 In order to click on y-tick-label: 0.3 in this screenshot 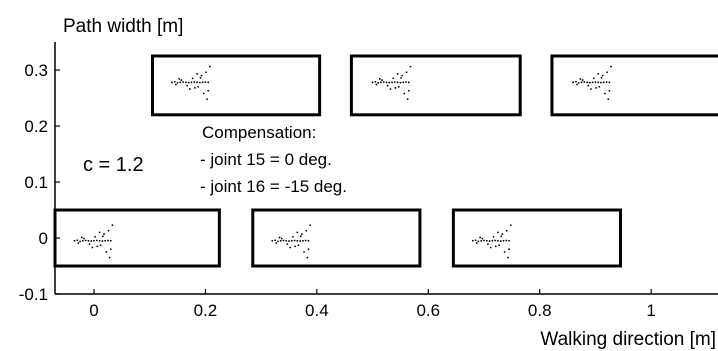, I will do `click(36, 70)`.